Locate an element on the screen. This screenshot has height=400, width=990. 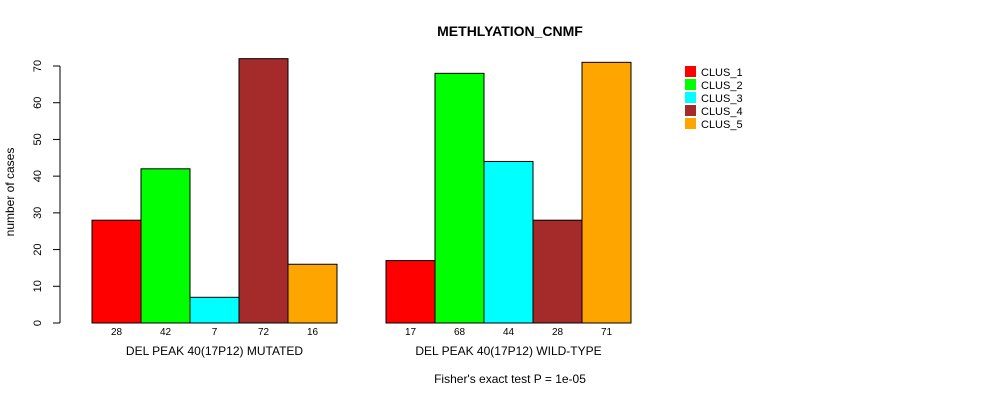
count-label: 7 is located at coordinates (215, 332).